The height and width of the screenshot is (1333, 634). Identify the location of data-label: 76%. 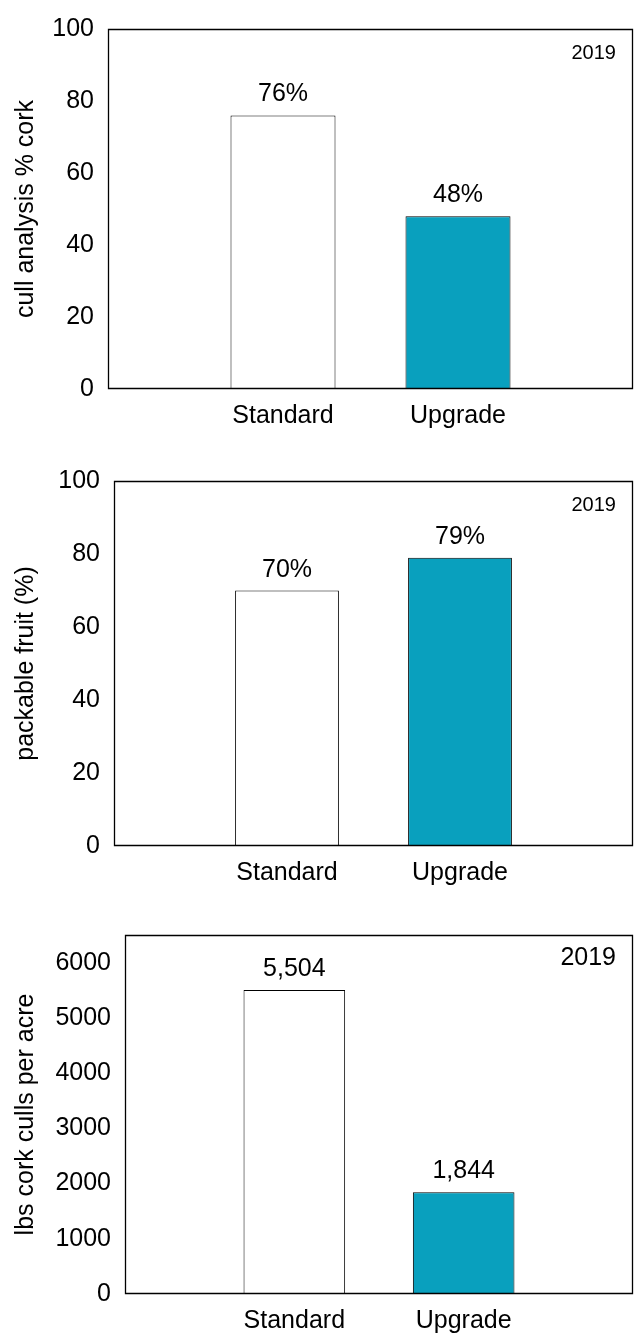
(283, 92).